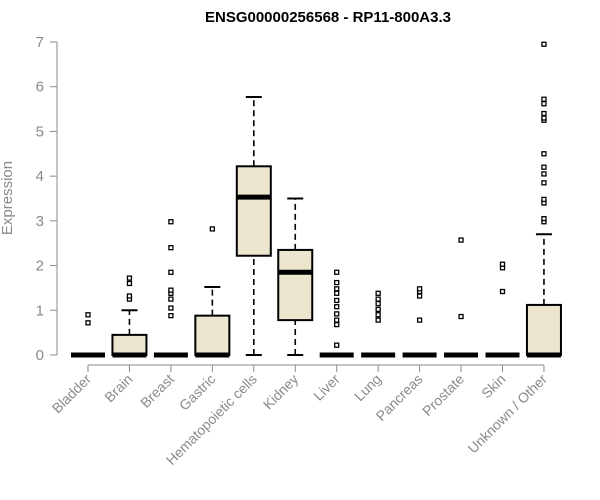 Image resolution: width=600 pixels, height=500 pixels. I want to click on x-tick-label: Kidney, so click(281, 392).